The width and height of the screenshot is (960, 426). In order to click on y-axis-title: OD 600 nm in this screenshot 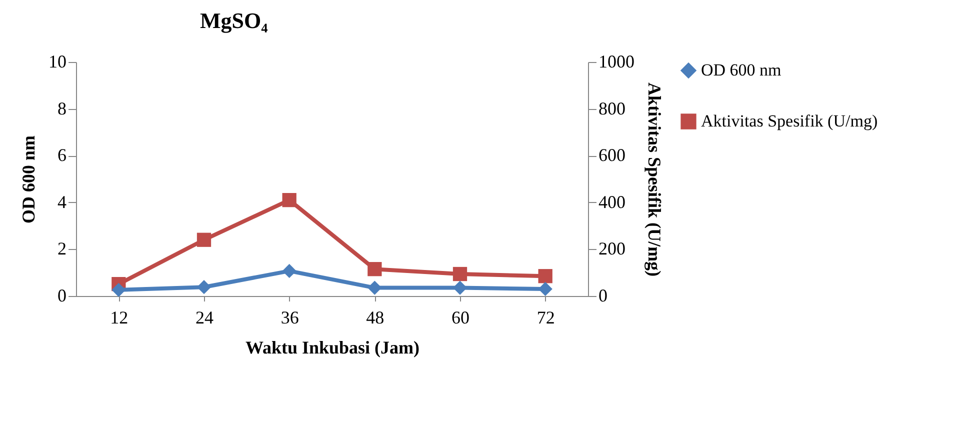, I will do `click(28, 179)`.